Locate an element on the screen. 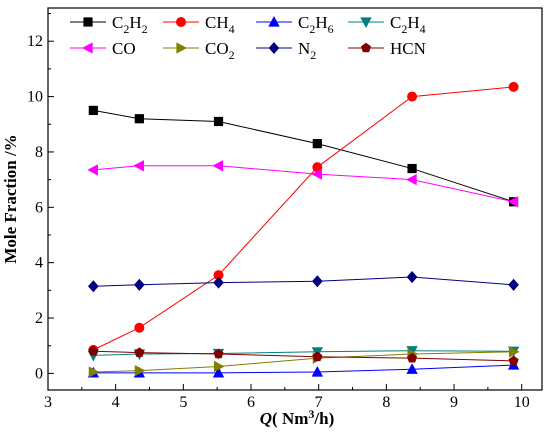 The image size is (550, 434). legend-marker-hcn is located at coordinates (366, 47).